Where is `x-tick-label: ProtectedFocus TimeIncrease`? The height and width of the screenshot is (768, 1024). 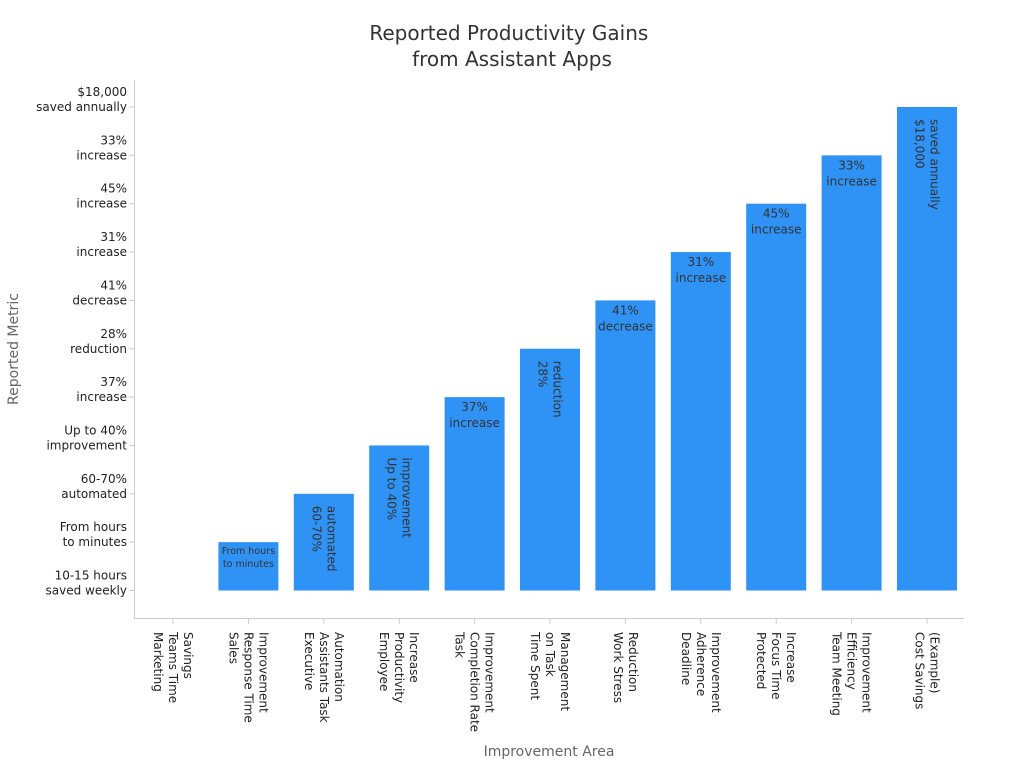
x-tick-label: ProtectedFocus TimeIncrease is located at coordinates (776, 665).